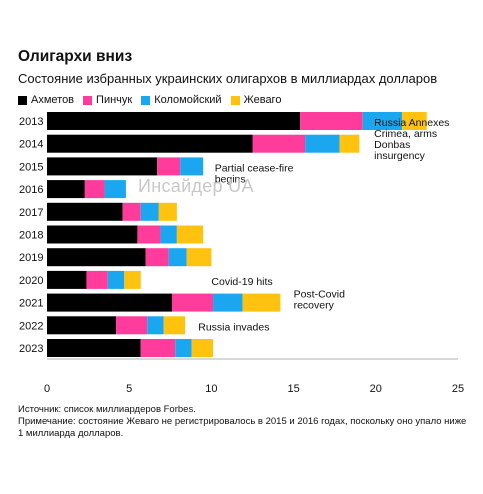 Image resolution: width=483 pixels, height=494 pixels. Describe the element at coordinates (31, 258) in the screenshot. I see `y-tick-label-2019: 2019` at that location.